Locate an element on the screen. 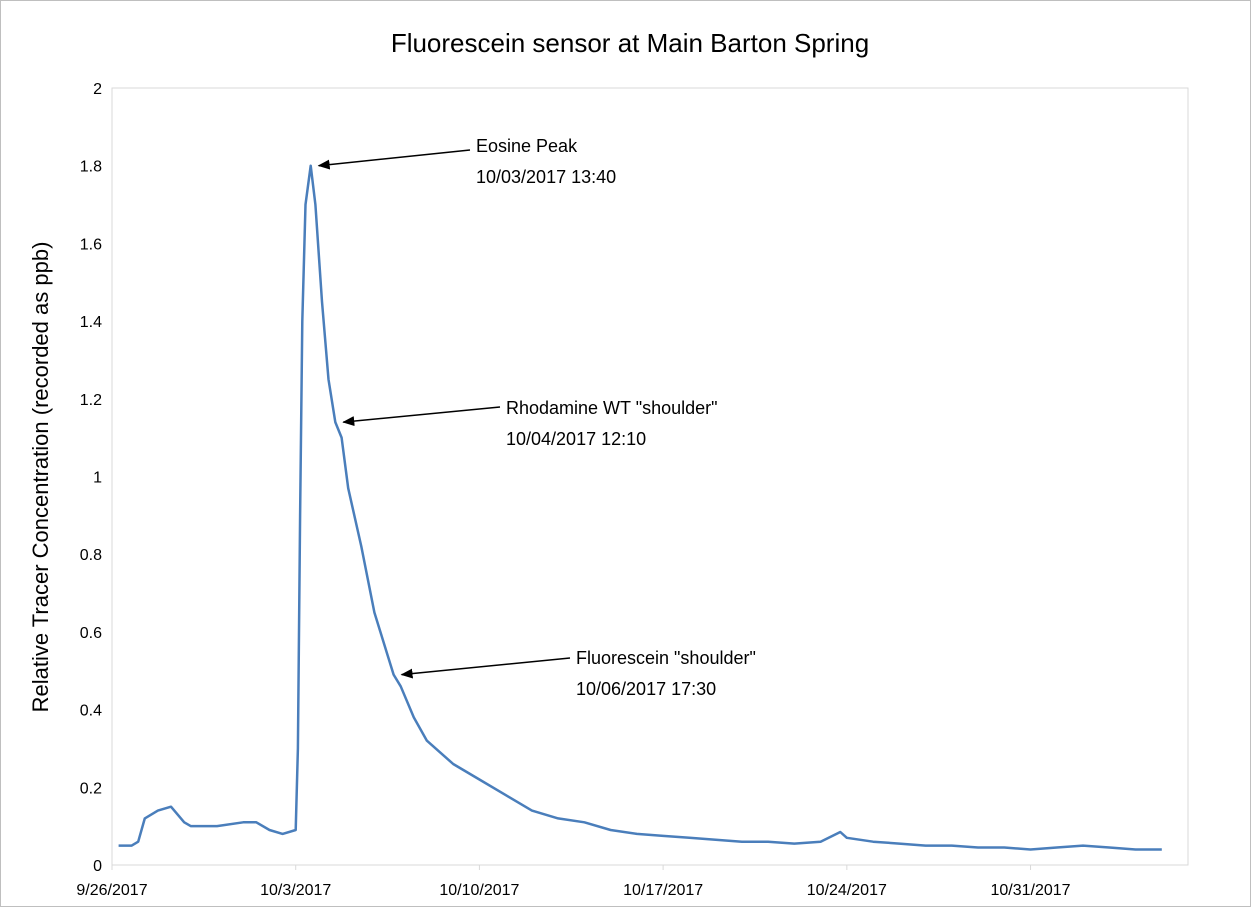  annotation-text: Eosine Peak is located at coordinates (527, 146).